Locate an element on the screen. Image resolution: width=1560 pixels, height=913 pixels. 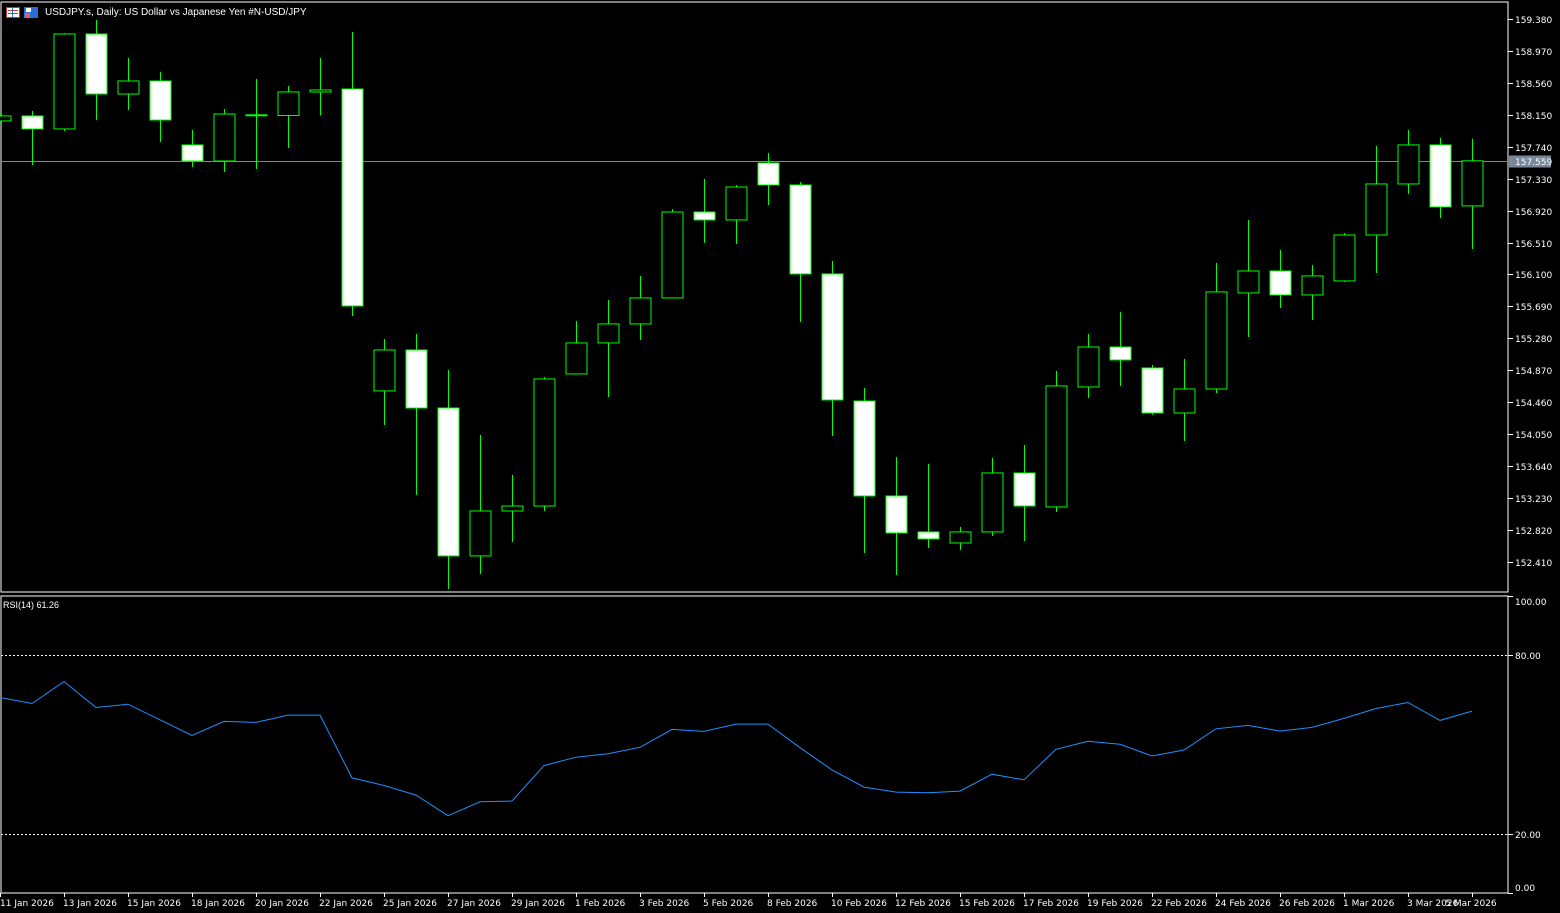
date-tick-label: 1 Mar 2026 is located at coordinates (1369, 904).